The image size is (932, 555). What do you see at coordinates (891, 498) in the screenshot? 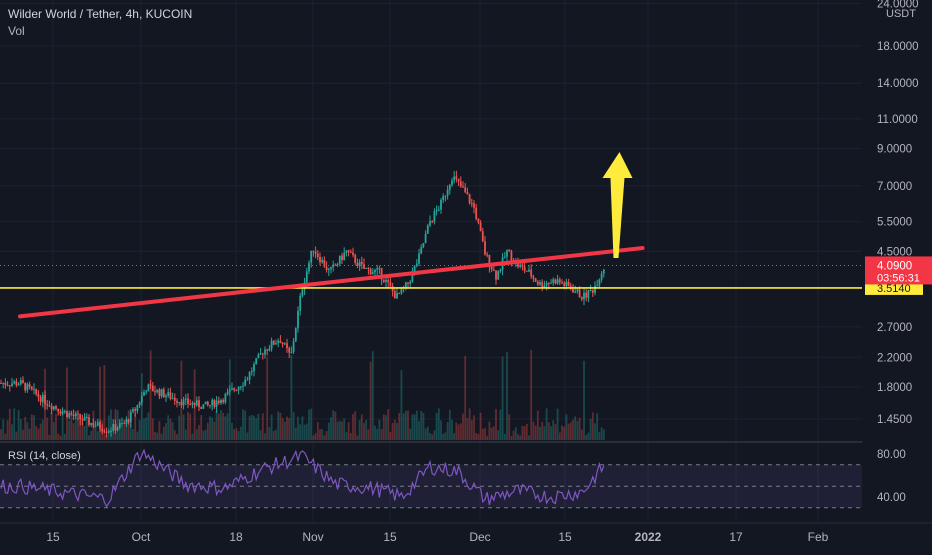
I see `rsi-tick-label: 40.00` at bounding box center [891, 498].